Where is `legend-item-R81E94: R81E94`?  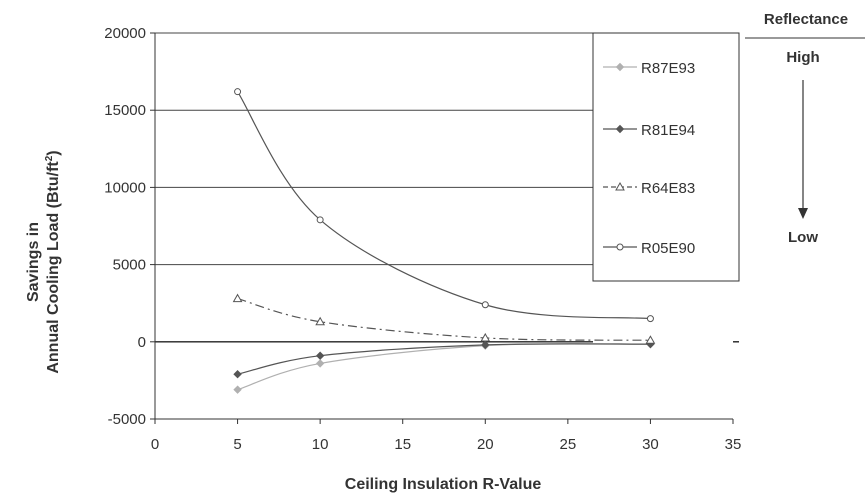
legend-item-R81E94: R81E94 is located at coordinates (649, 130).